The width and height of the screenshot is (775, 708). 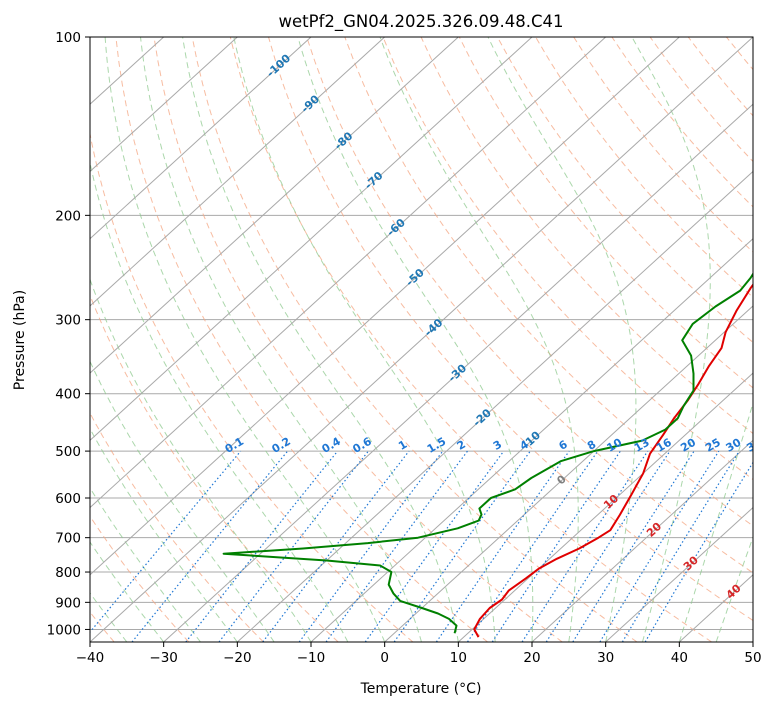 I want to click on x-tick-label: −20, so click(x=237, y=658).